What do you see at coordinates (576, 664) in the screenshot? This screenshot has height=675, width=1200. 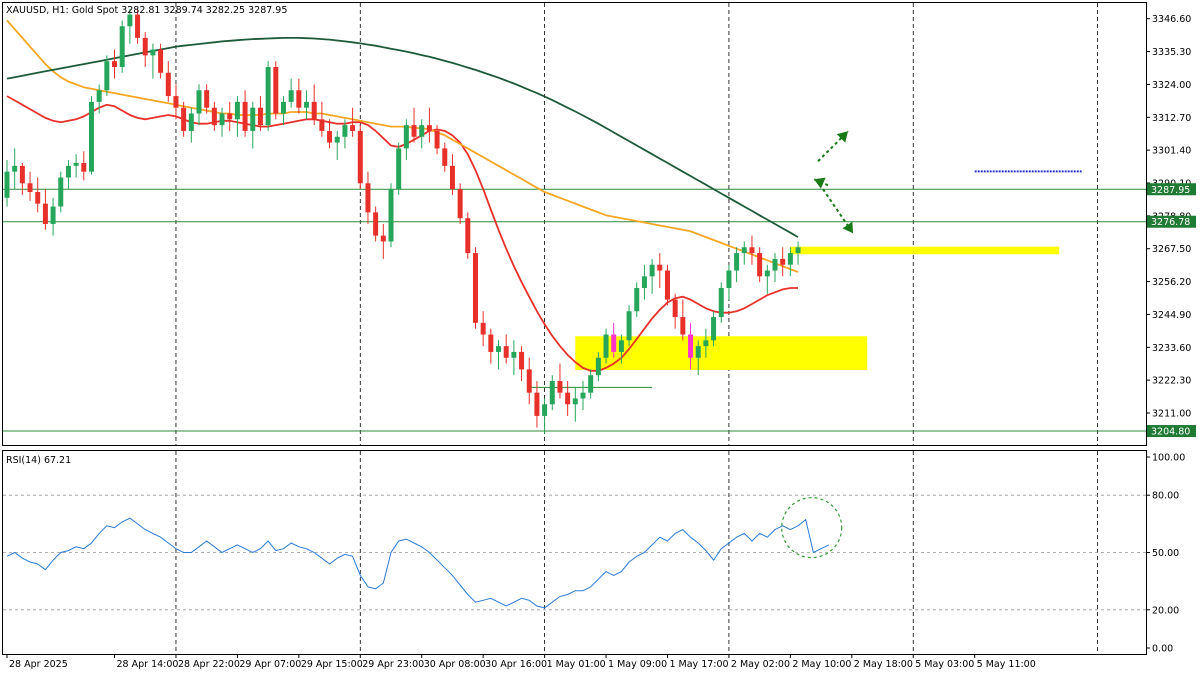 I see `time-tick-label: 1 May 01:00` at bounding box center [576, 664].